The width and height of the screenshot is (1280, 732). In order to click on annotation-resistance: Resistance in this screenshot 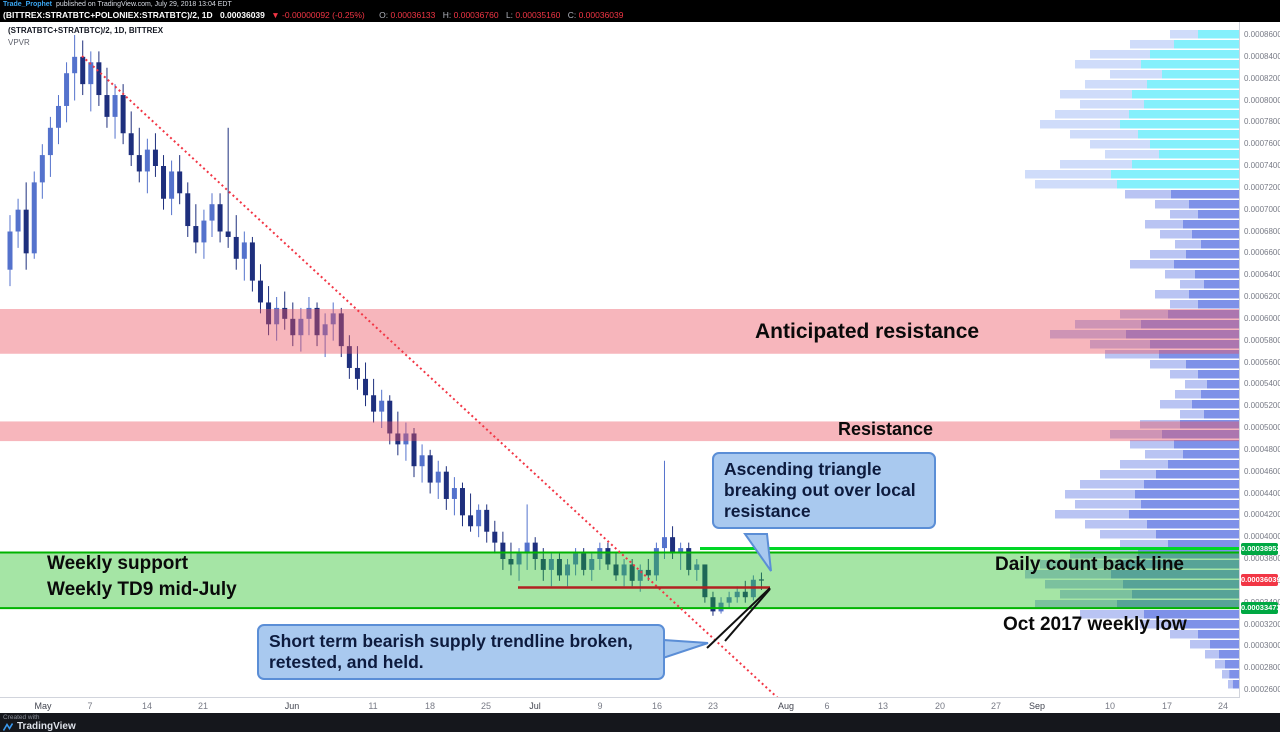, I will do `click(886, 429)`.